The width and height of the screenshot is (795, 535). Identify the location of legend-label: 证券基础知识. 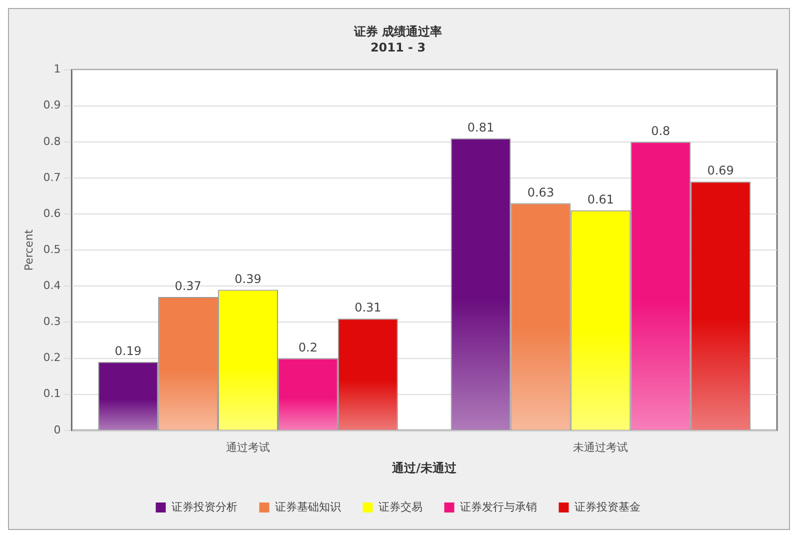
(307, 507).